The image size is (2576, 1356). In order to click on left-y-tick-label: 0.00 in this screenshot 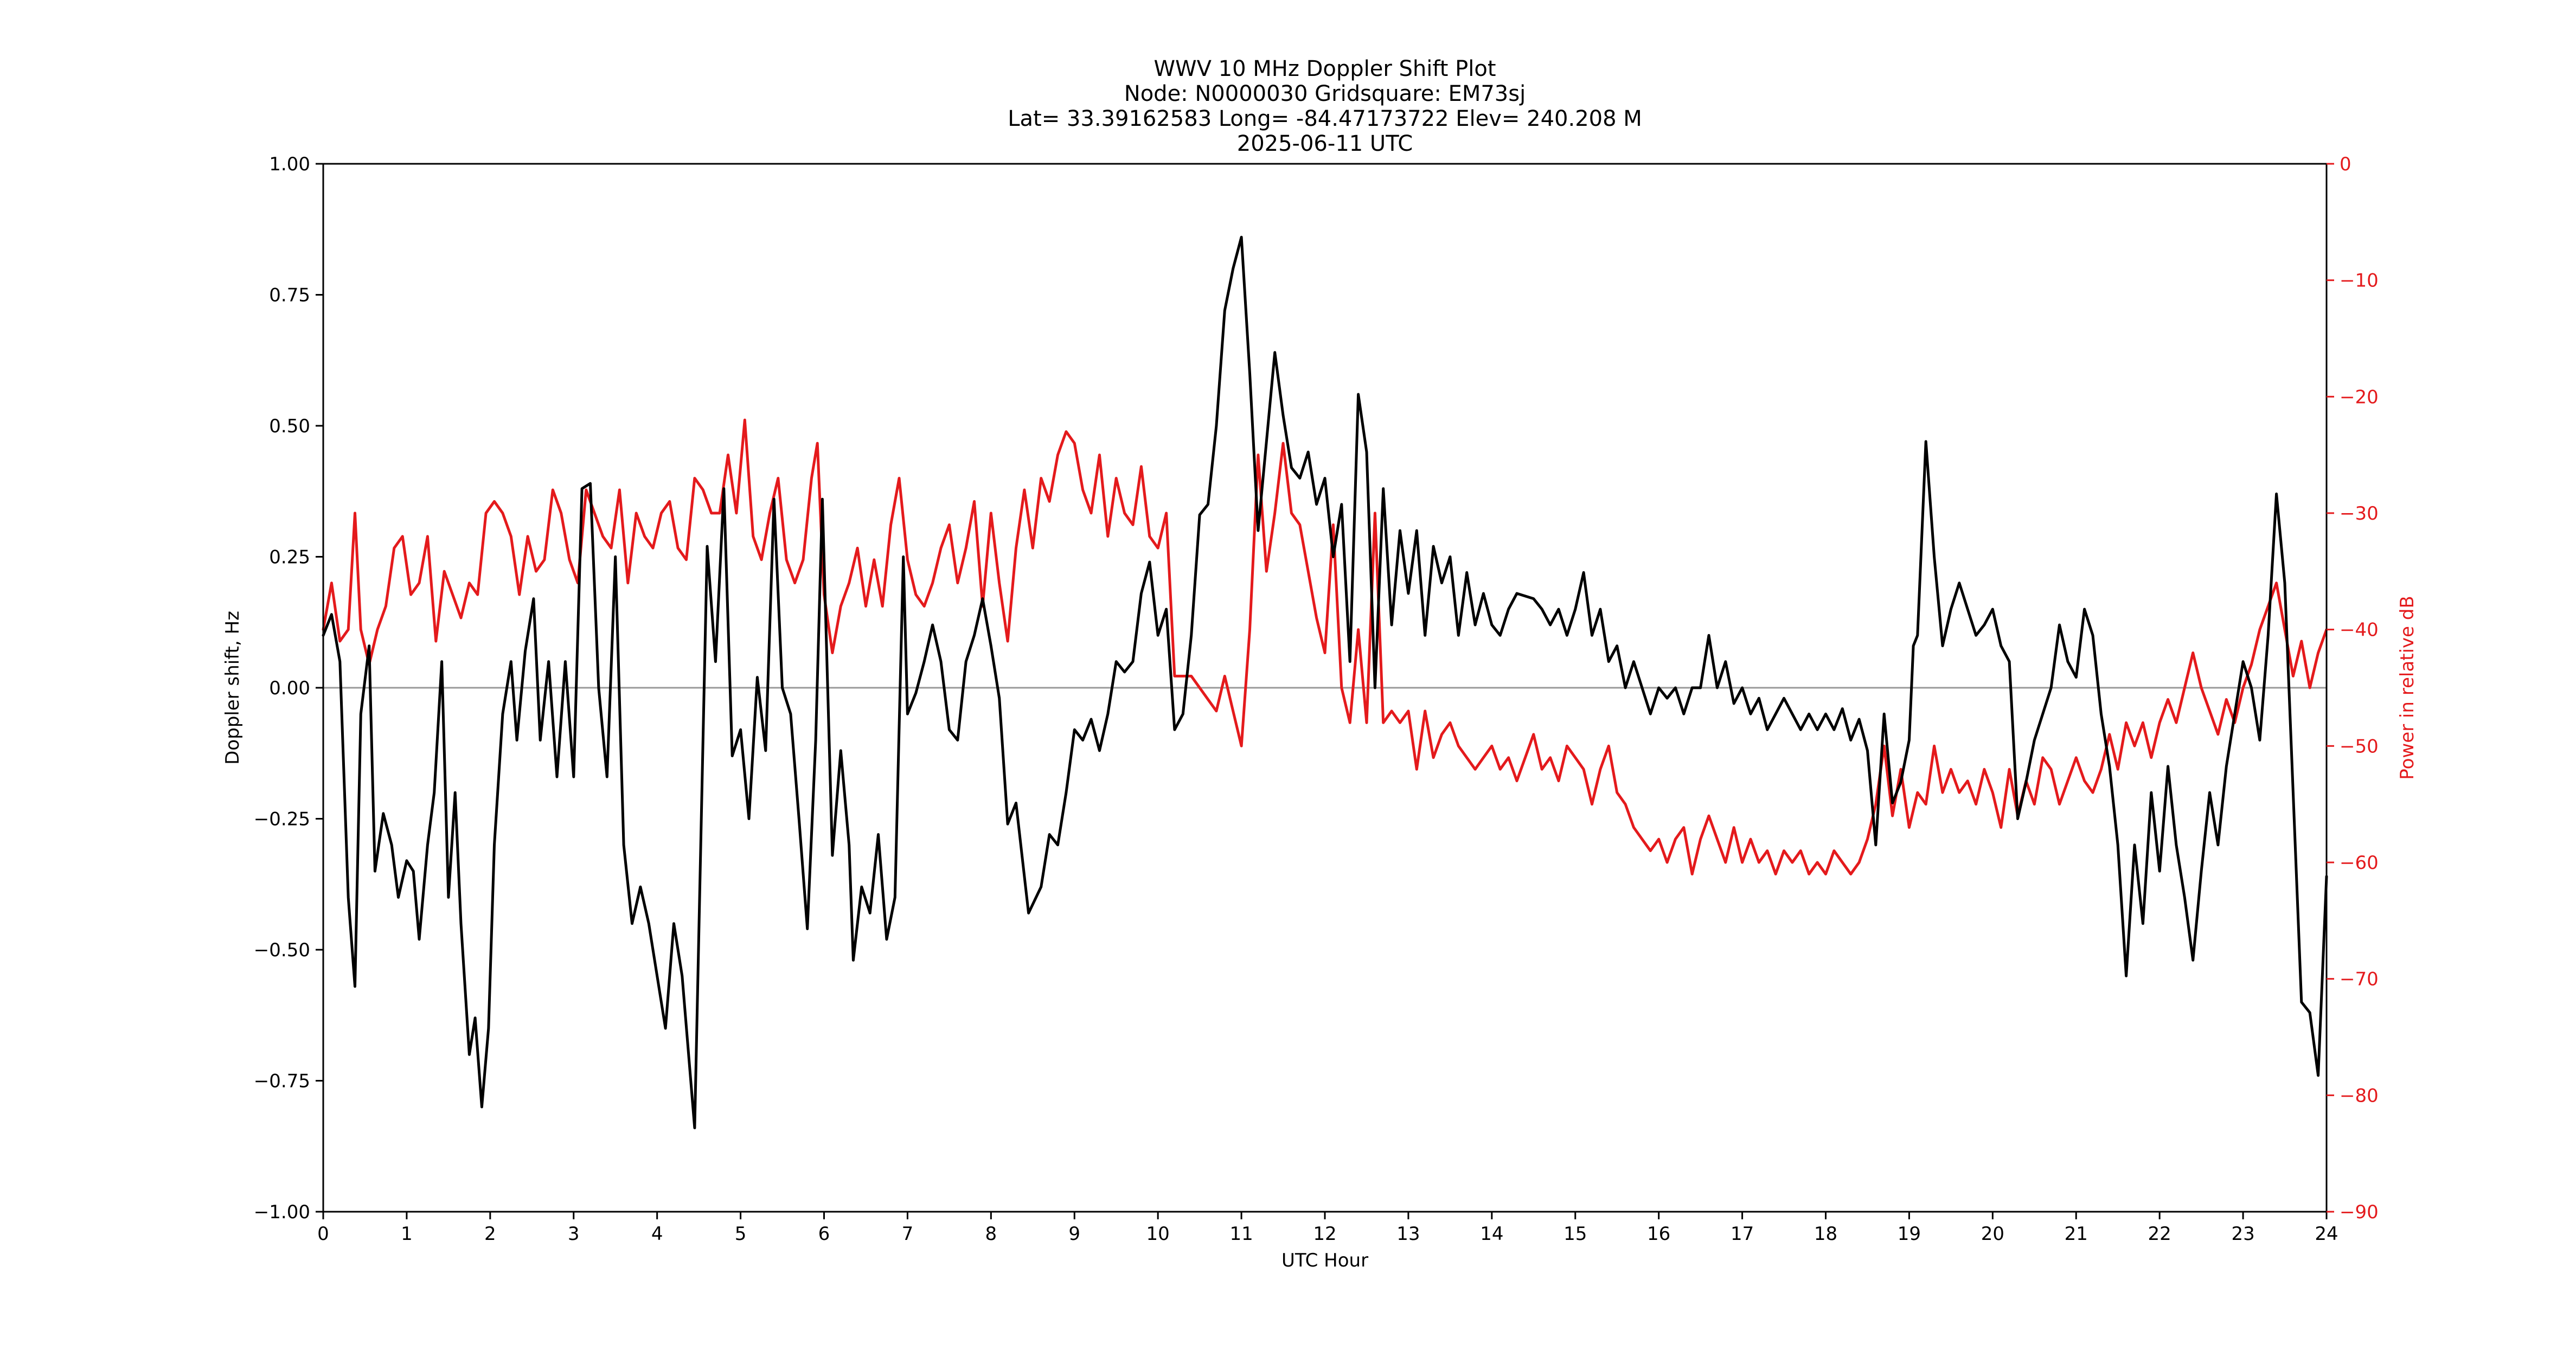, I will do `click(289, 688)`.